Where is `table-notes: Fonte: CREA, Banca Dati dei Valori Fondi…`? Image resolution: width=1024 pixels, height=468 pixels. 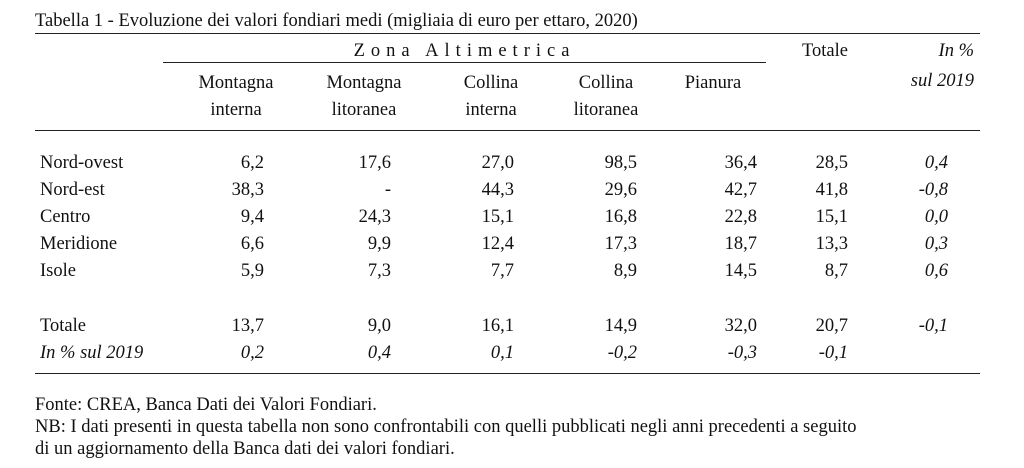 table-notes: Fonte: CREA, Banca Dati dei Valori Fondi… is located at coordinates (515, 427).